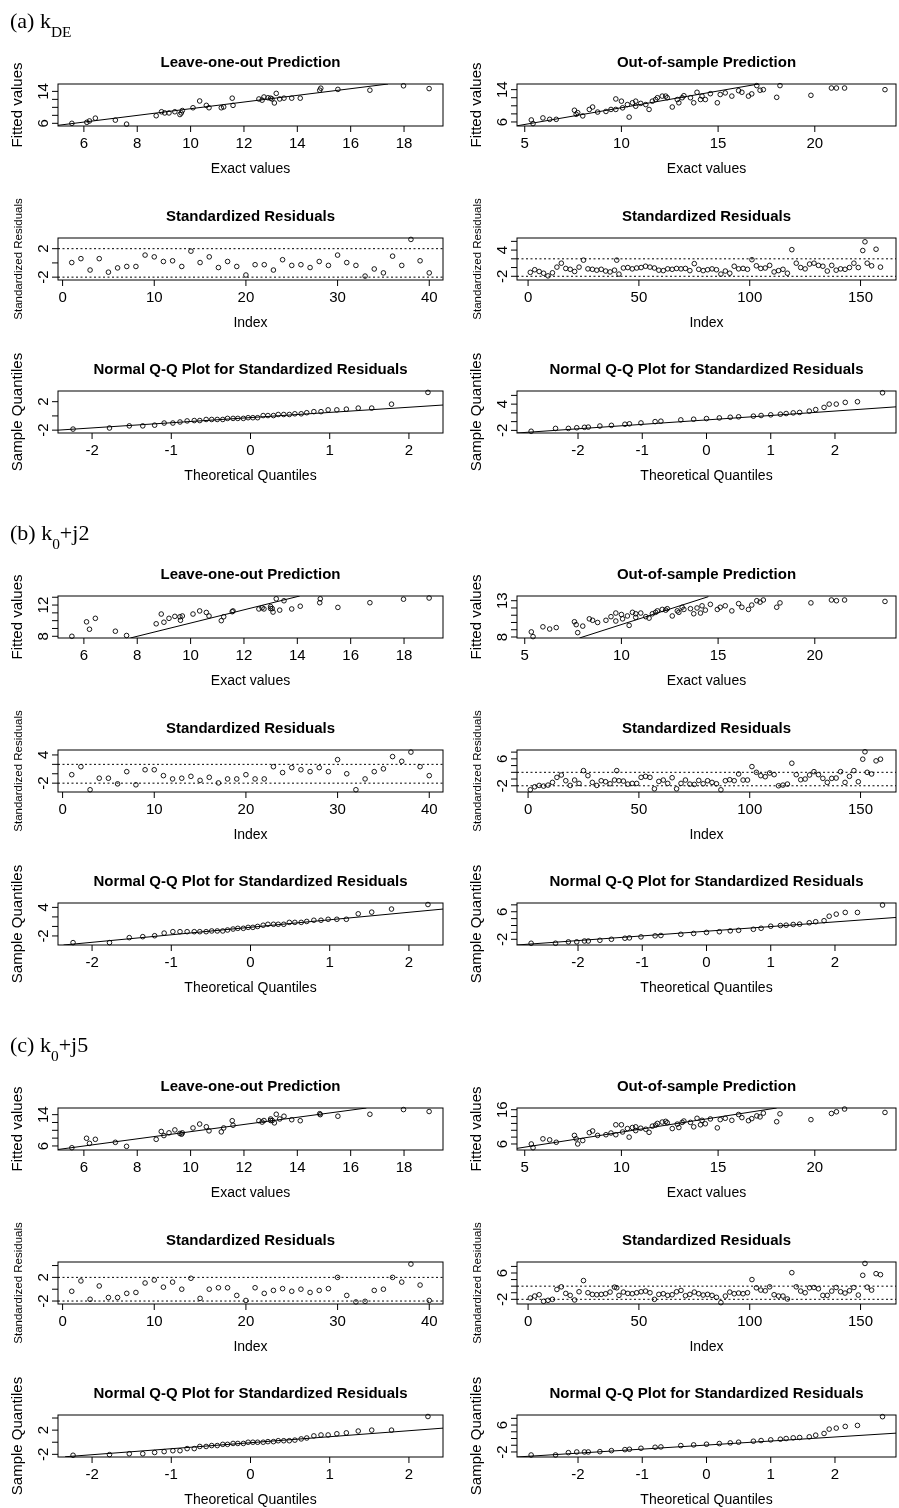 This screenshot has width=899, height=1508. What do you see at coordinates (815, 1166) in the screenshot?
I see `x-tick-label: 20` at bounding box center [815, 1166].